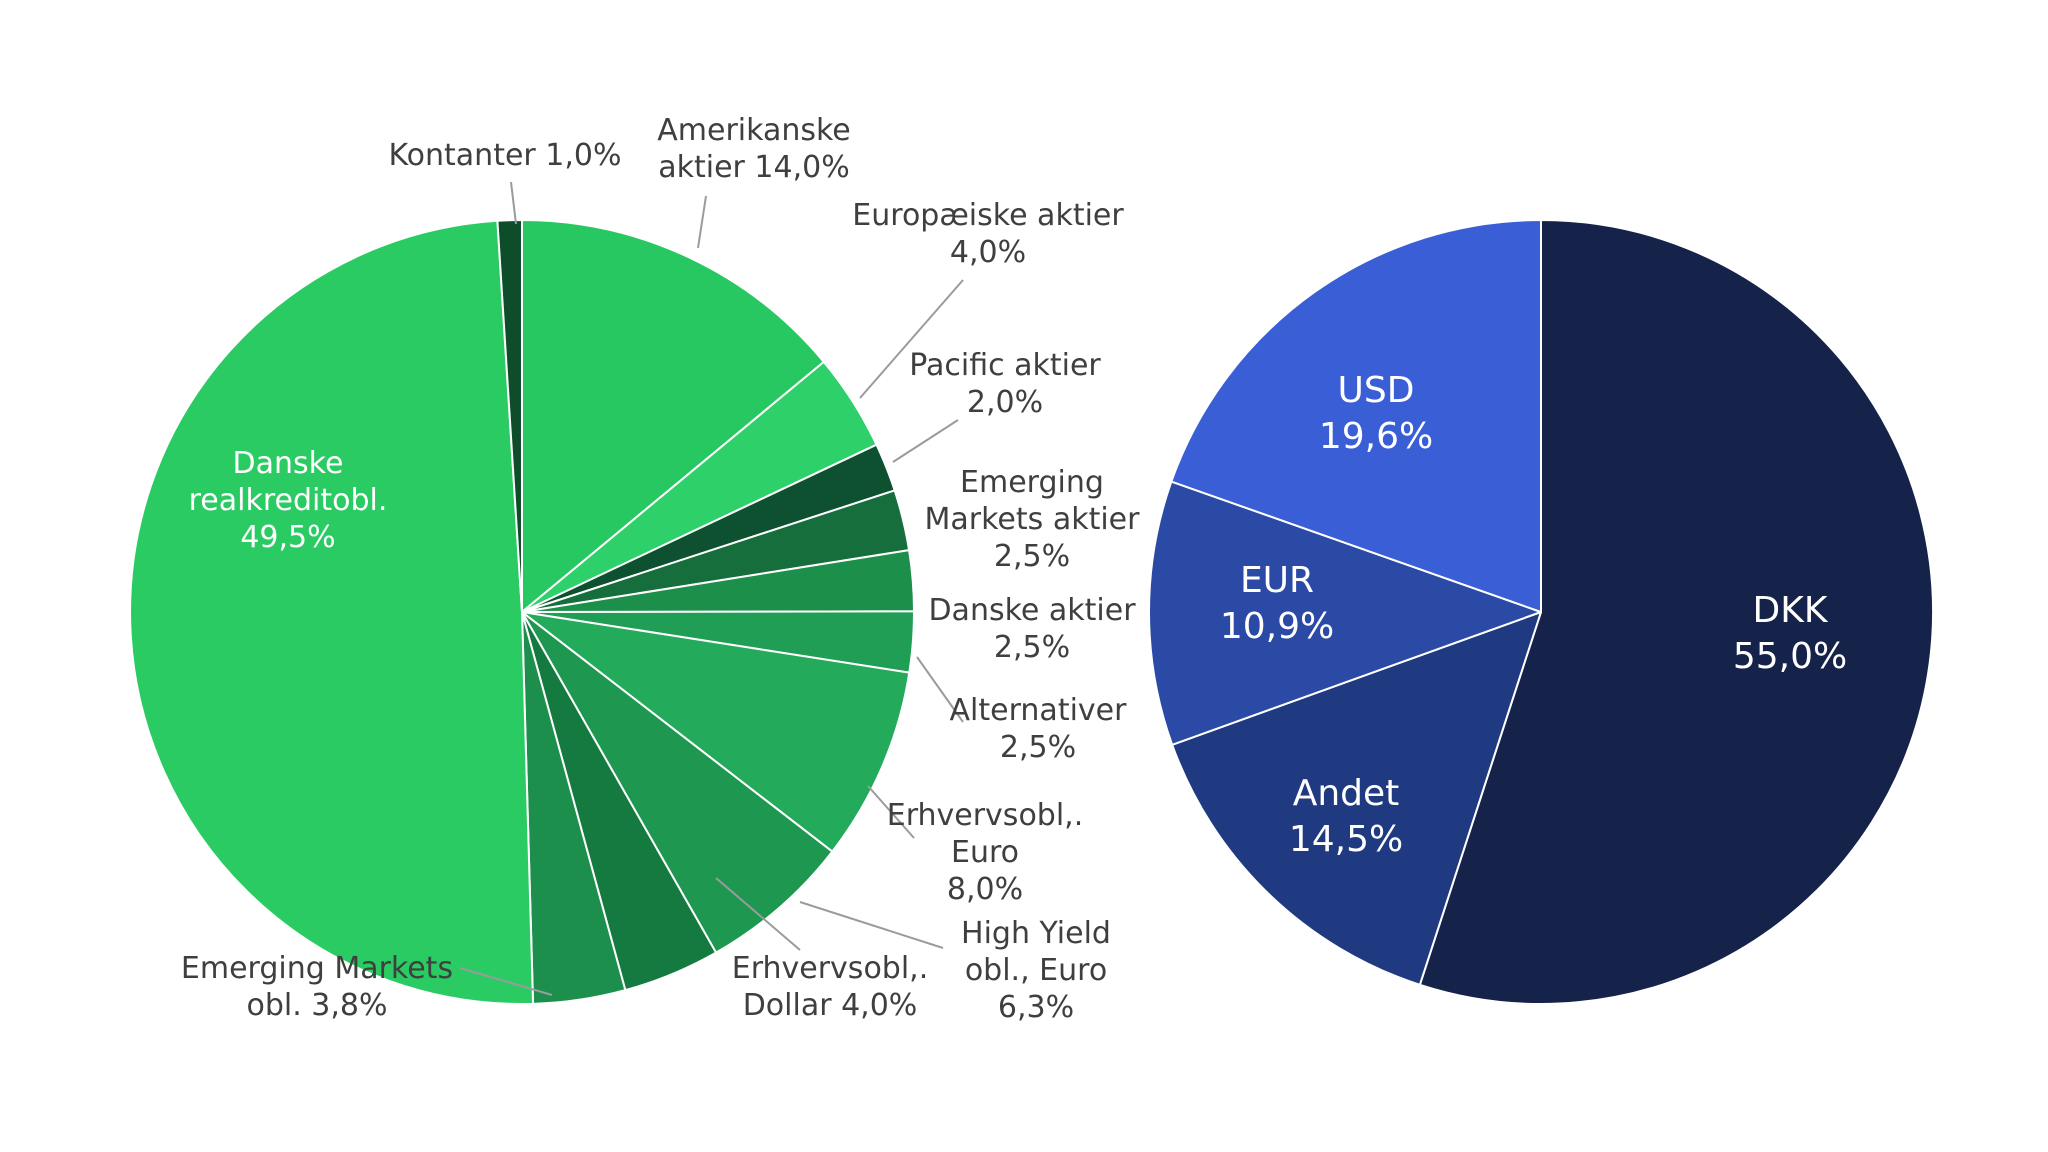 This screenshot has height=1152, width=2048. Describe the element at coordinates (1033, 519) in the screenshot. I see `asset-allocation-pie-label-emerging-markets-aktier: Emerging Markets aktier 2,5%` at that location.